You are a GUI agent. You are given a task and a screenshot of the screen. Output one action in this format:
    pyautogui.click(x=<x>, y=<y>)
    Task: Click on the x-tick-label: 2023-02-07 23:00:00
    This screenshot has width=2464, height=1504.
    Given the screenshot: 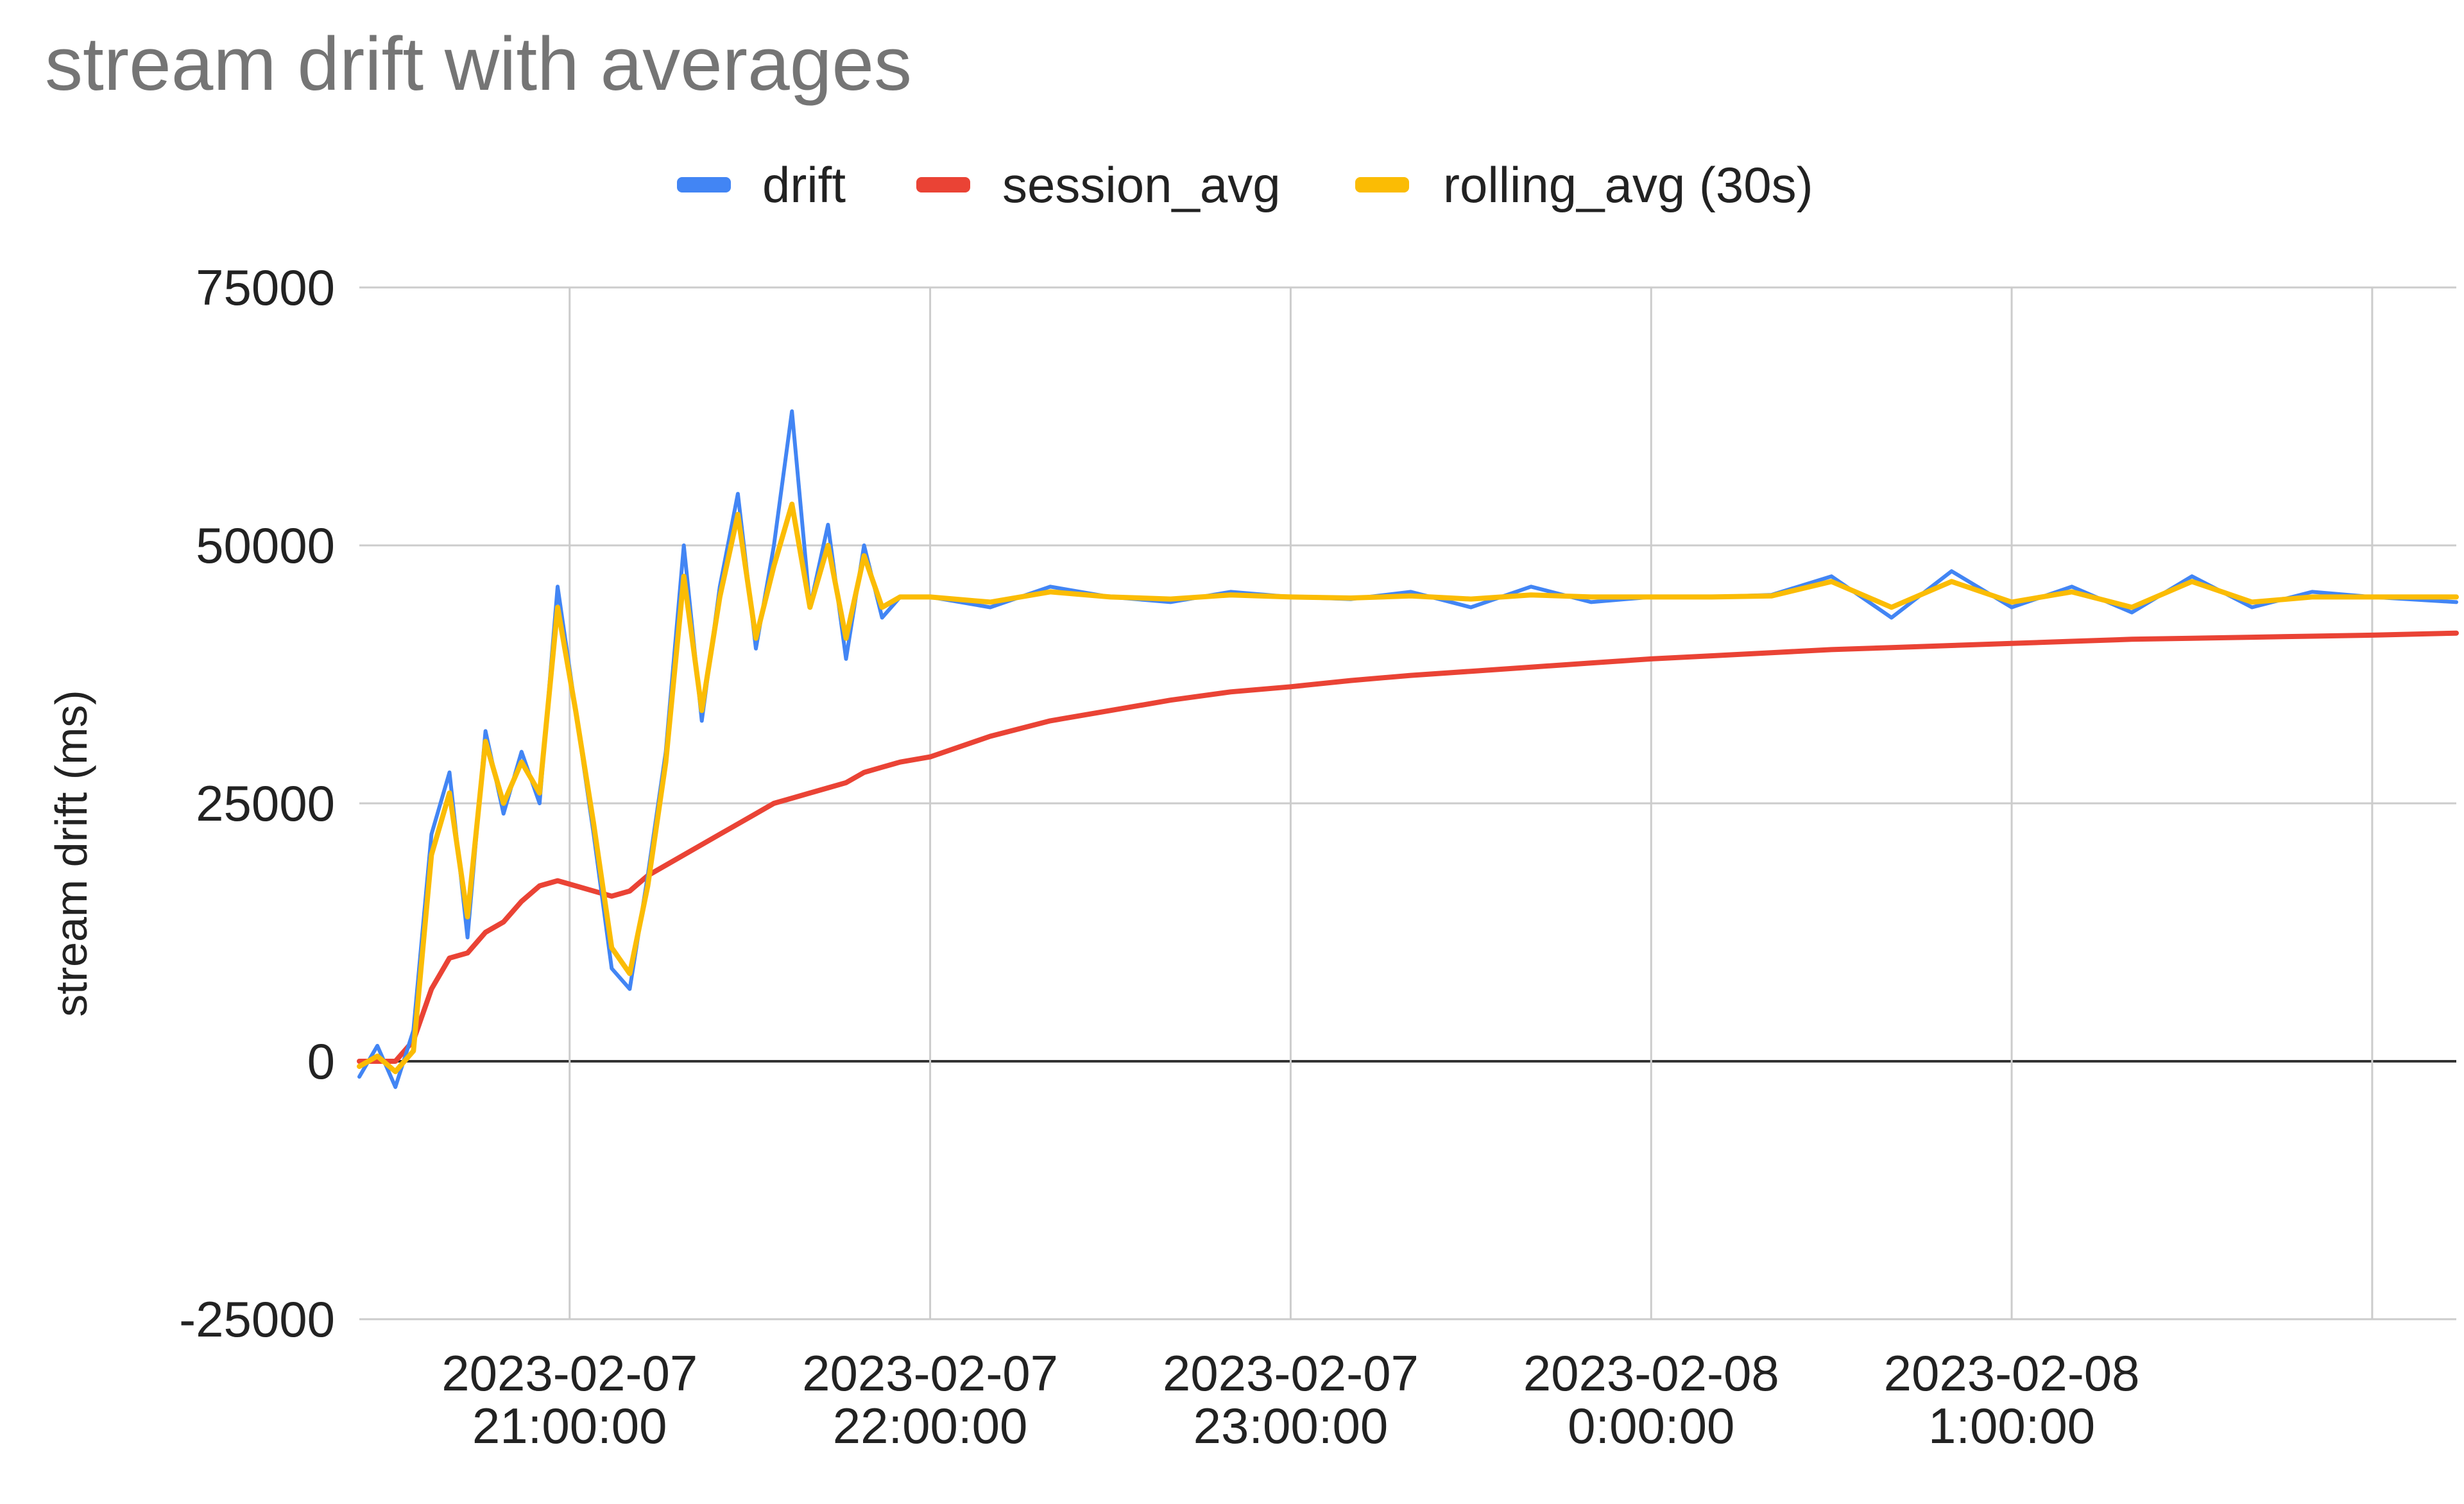 What is the action you would take?
    pyautogui.click(x=1291, y=1399)
    